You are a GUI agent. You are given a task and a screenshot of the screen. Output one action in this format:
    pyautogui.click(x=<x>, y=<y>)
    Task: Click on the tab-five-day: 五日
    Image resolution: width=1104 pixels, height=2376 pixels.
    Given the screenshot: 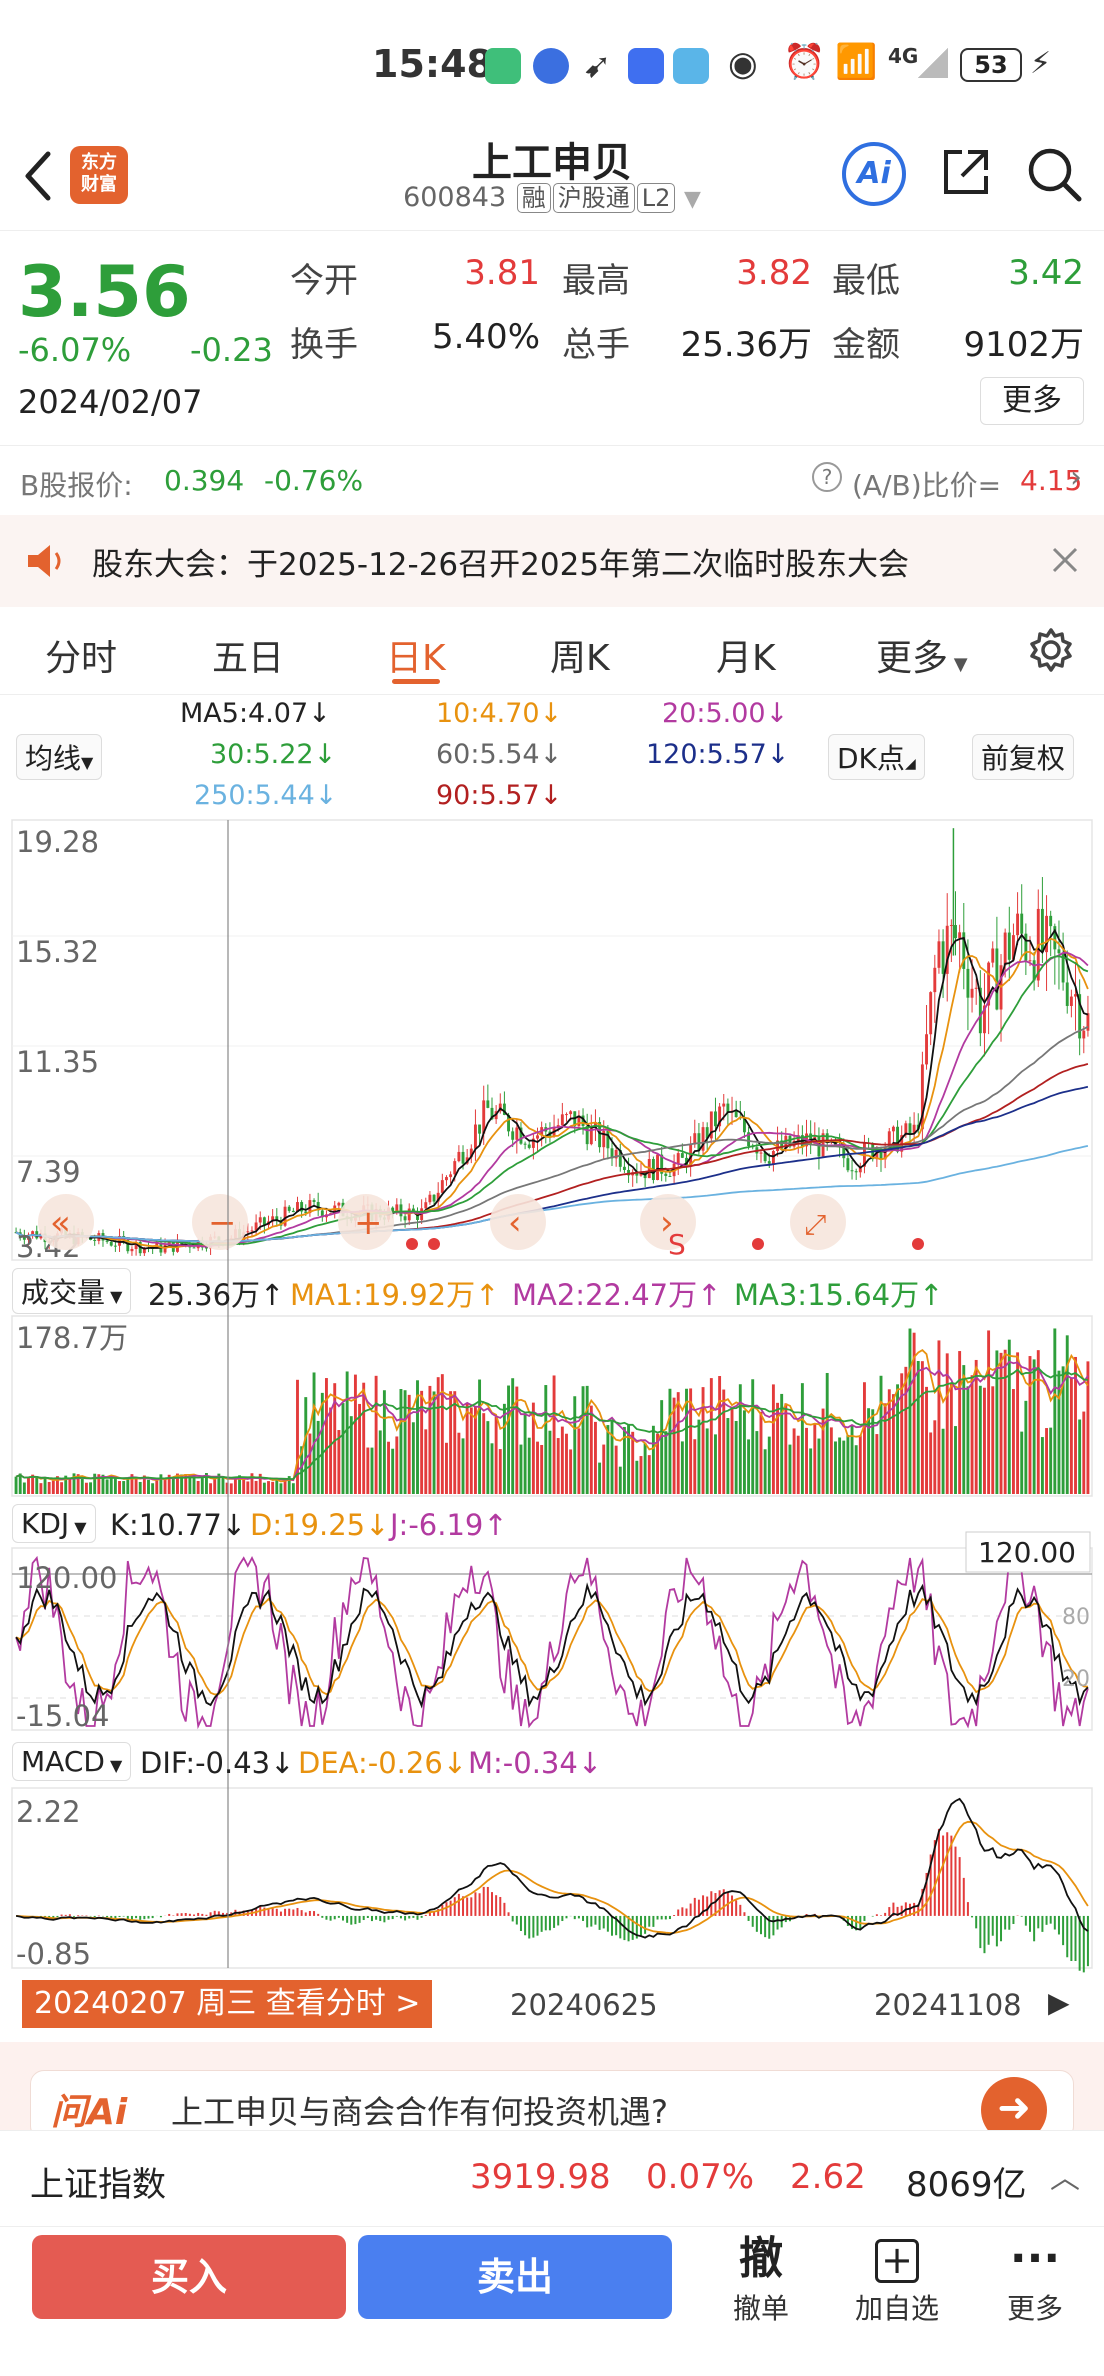 What is the action you would take?
    pyautogui.click(x=248, y=658)
    